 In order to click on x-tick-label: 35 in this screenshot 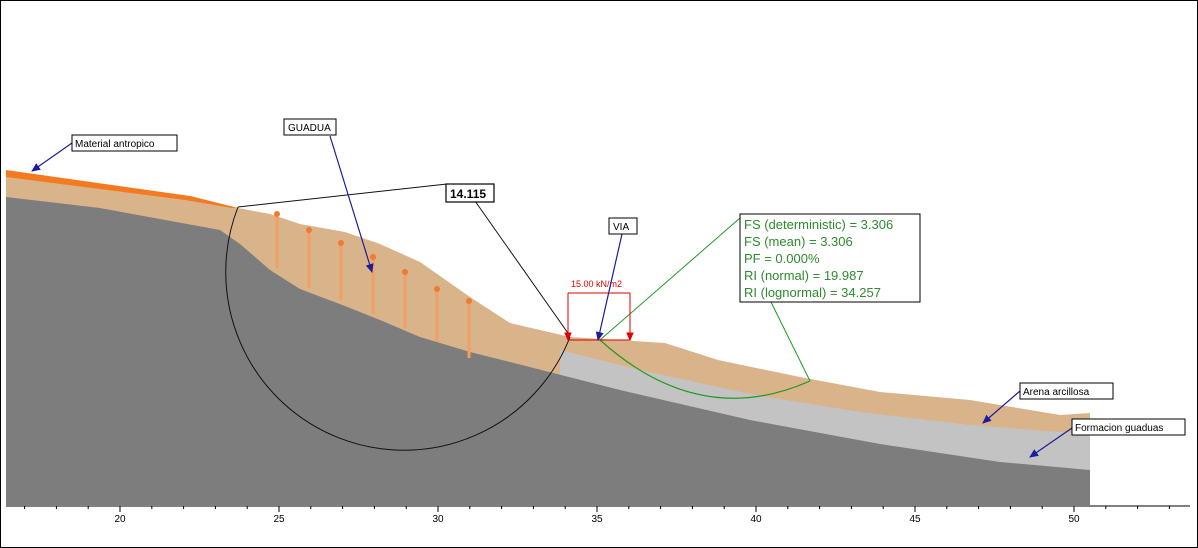, I will do `click(597, 519)`.